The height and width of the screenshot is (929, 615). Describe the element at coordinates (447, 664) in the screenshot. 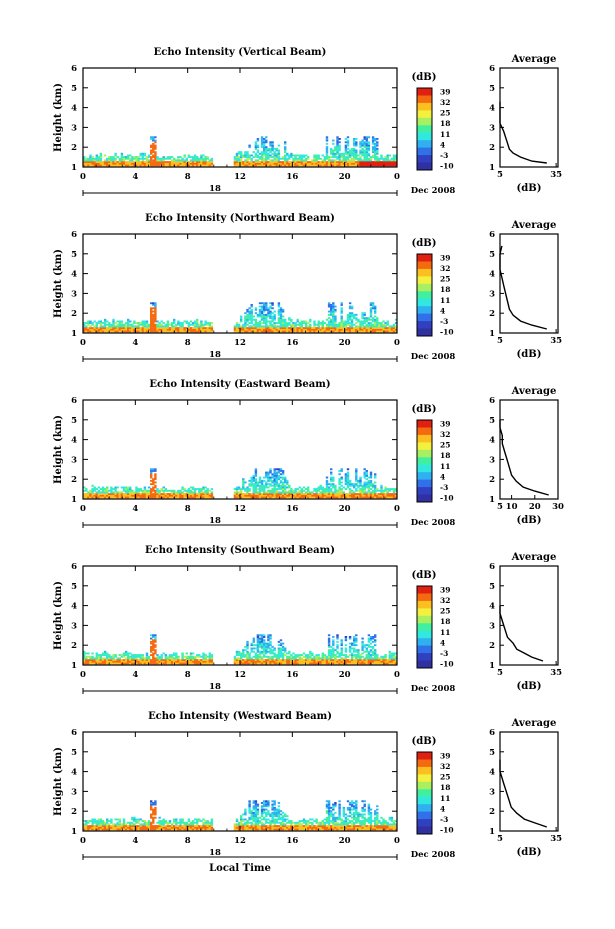

I see `colorbar-tick-label: -10` at that location.